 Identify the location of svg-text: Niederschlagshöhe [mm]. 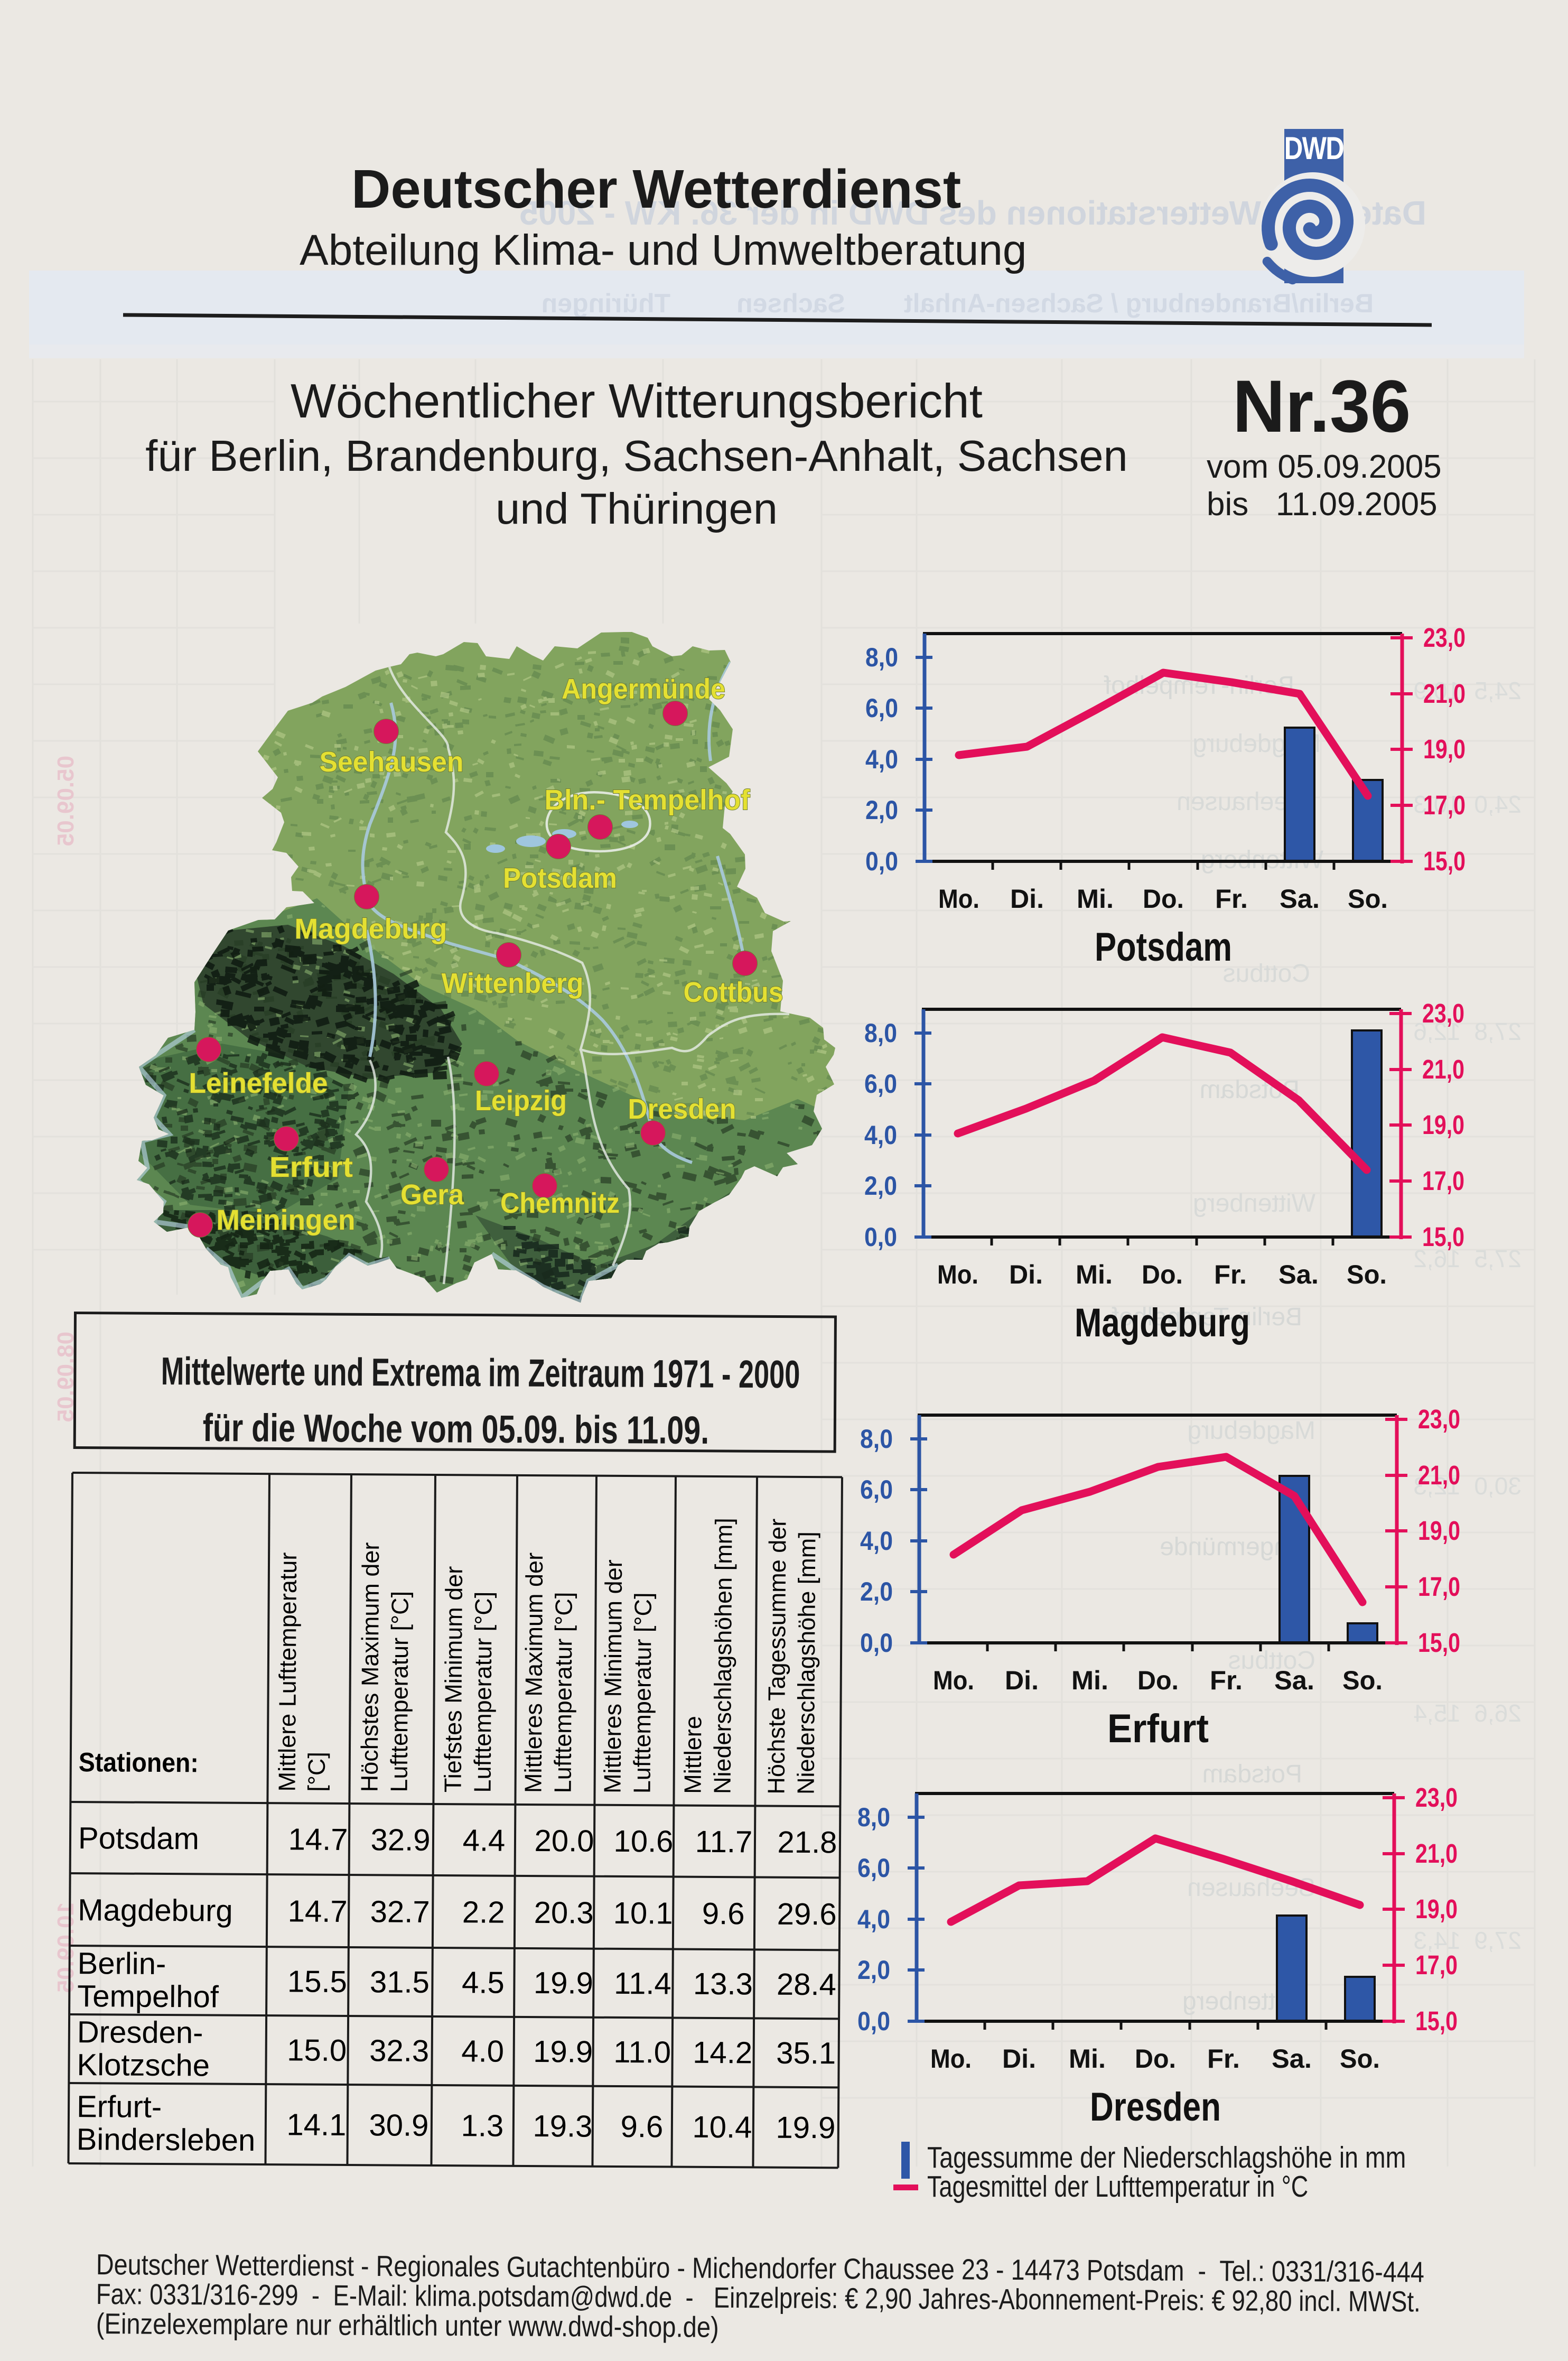
(806, 1663).